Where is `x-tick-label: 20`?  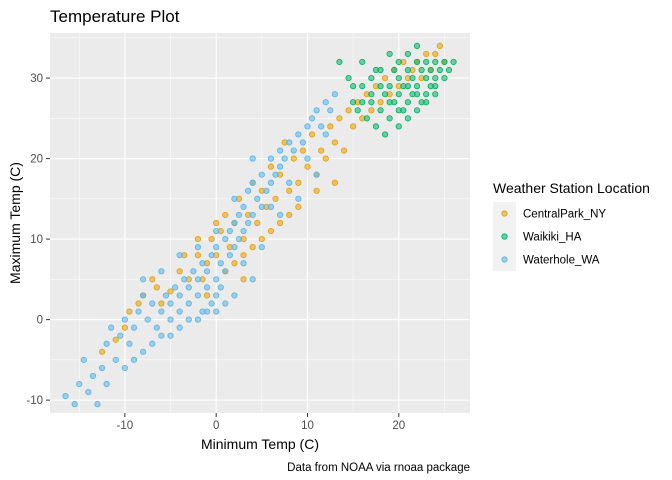 x-tick-label: 20 is located at coordinates (398, 426).